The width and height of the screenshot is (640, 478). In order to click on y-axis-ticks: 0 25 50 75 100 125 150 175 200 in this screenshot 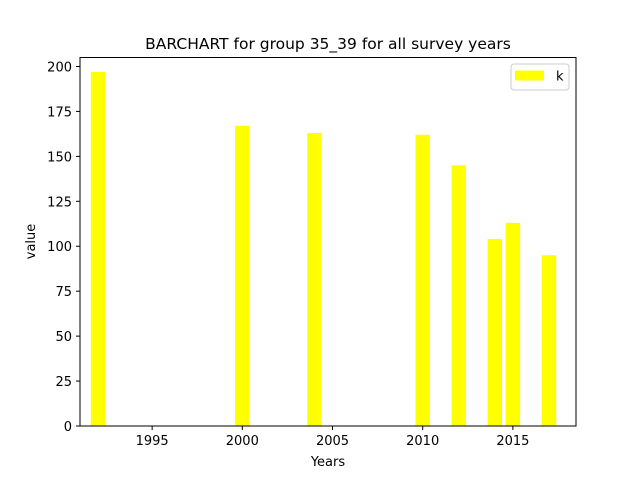, I will do `click(63, 247)`.